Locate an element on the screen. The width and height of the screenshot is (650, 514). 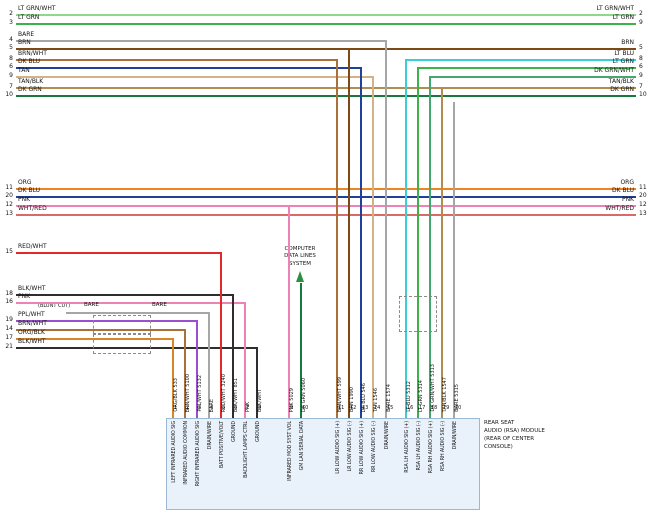
wire-org is located at coordinates (326, 189).